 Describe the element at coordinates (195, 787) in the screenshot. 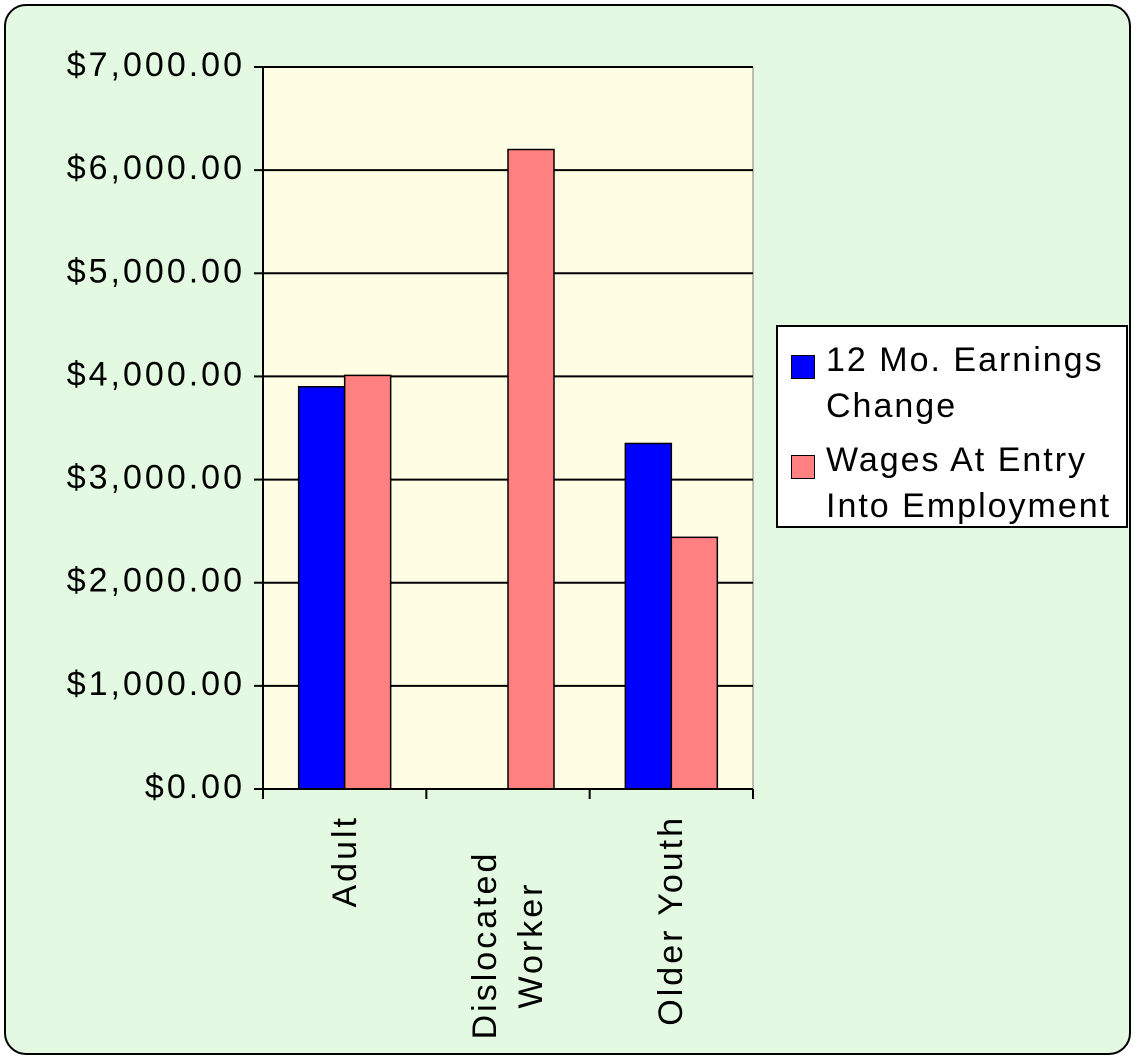

I see `y-tick-label: $0.00` at that location.